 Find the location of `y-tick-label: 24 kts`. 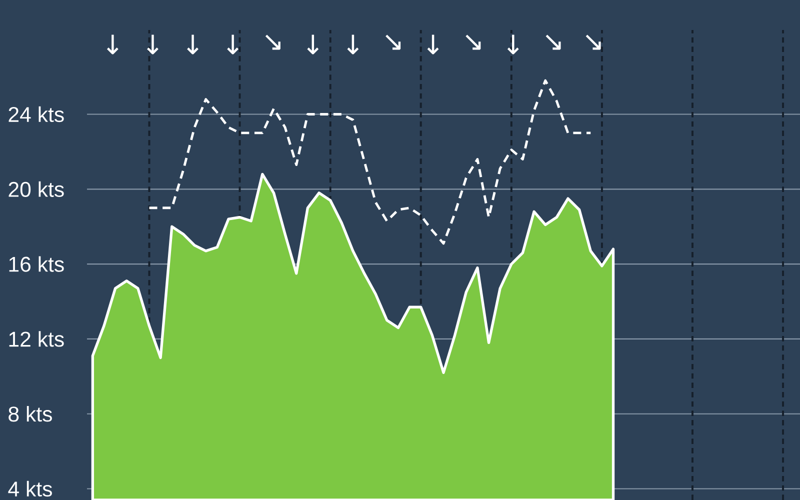

y-tick-label: 24 kts is located at coordinates (36, 114).